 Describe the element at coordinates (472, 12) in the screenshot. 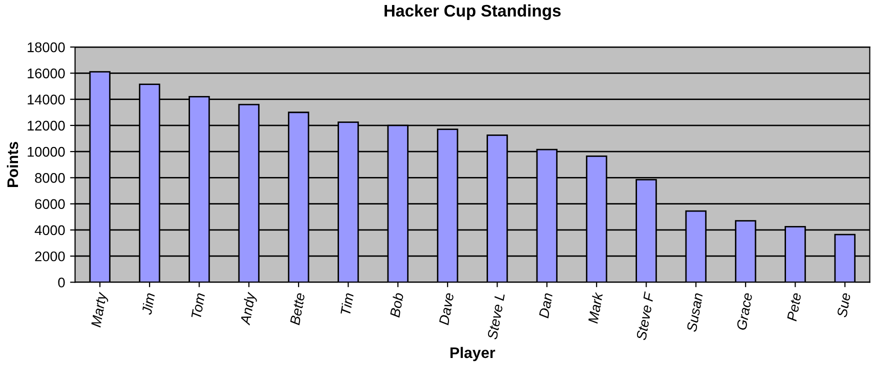

I see `chart-title: Hacker Cup Standings` at that location.